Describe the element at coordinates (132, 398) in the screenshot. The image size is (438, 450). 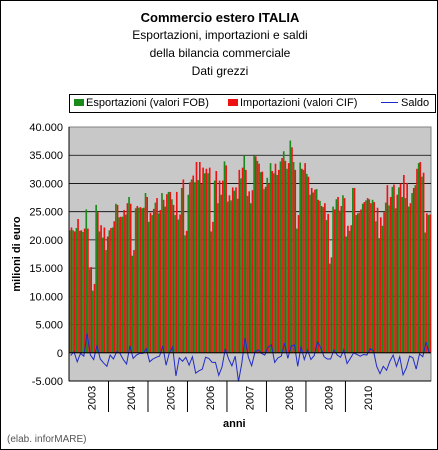
I see `x-tick-label: 2004` at that location.